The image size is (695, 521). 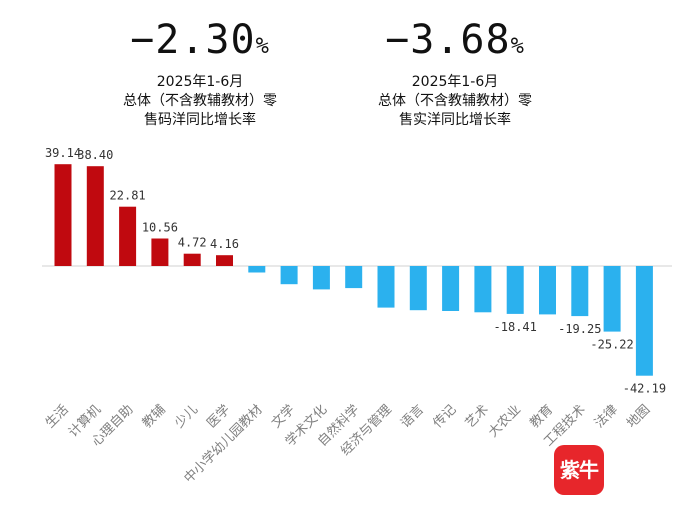 I want to click on actual-price-period: 2025年1-6月, so click(x=455, y=82).